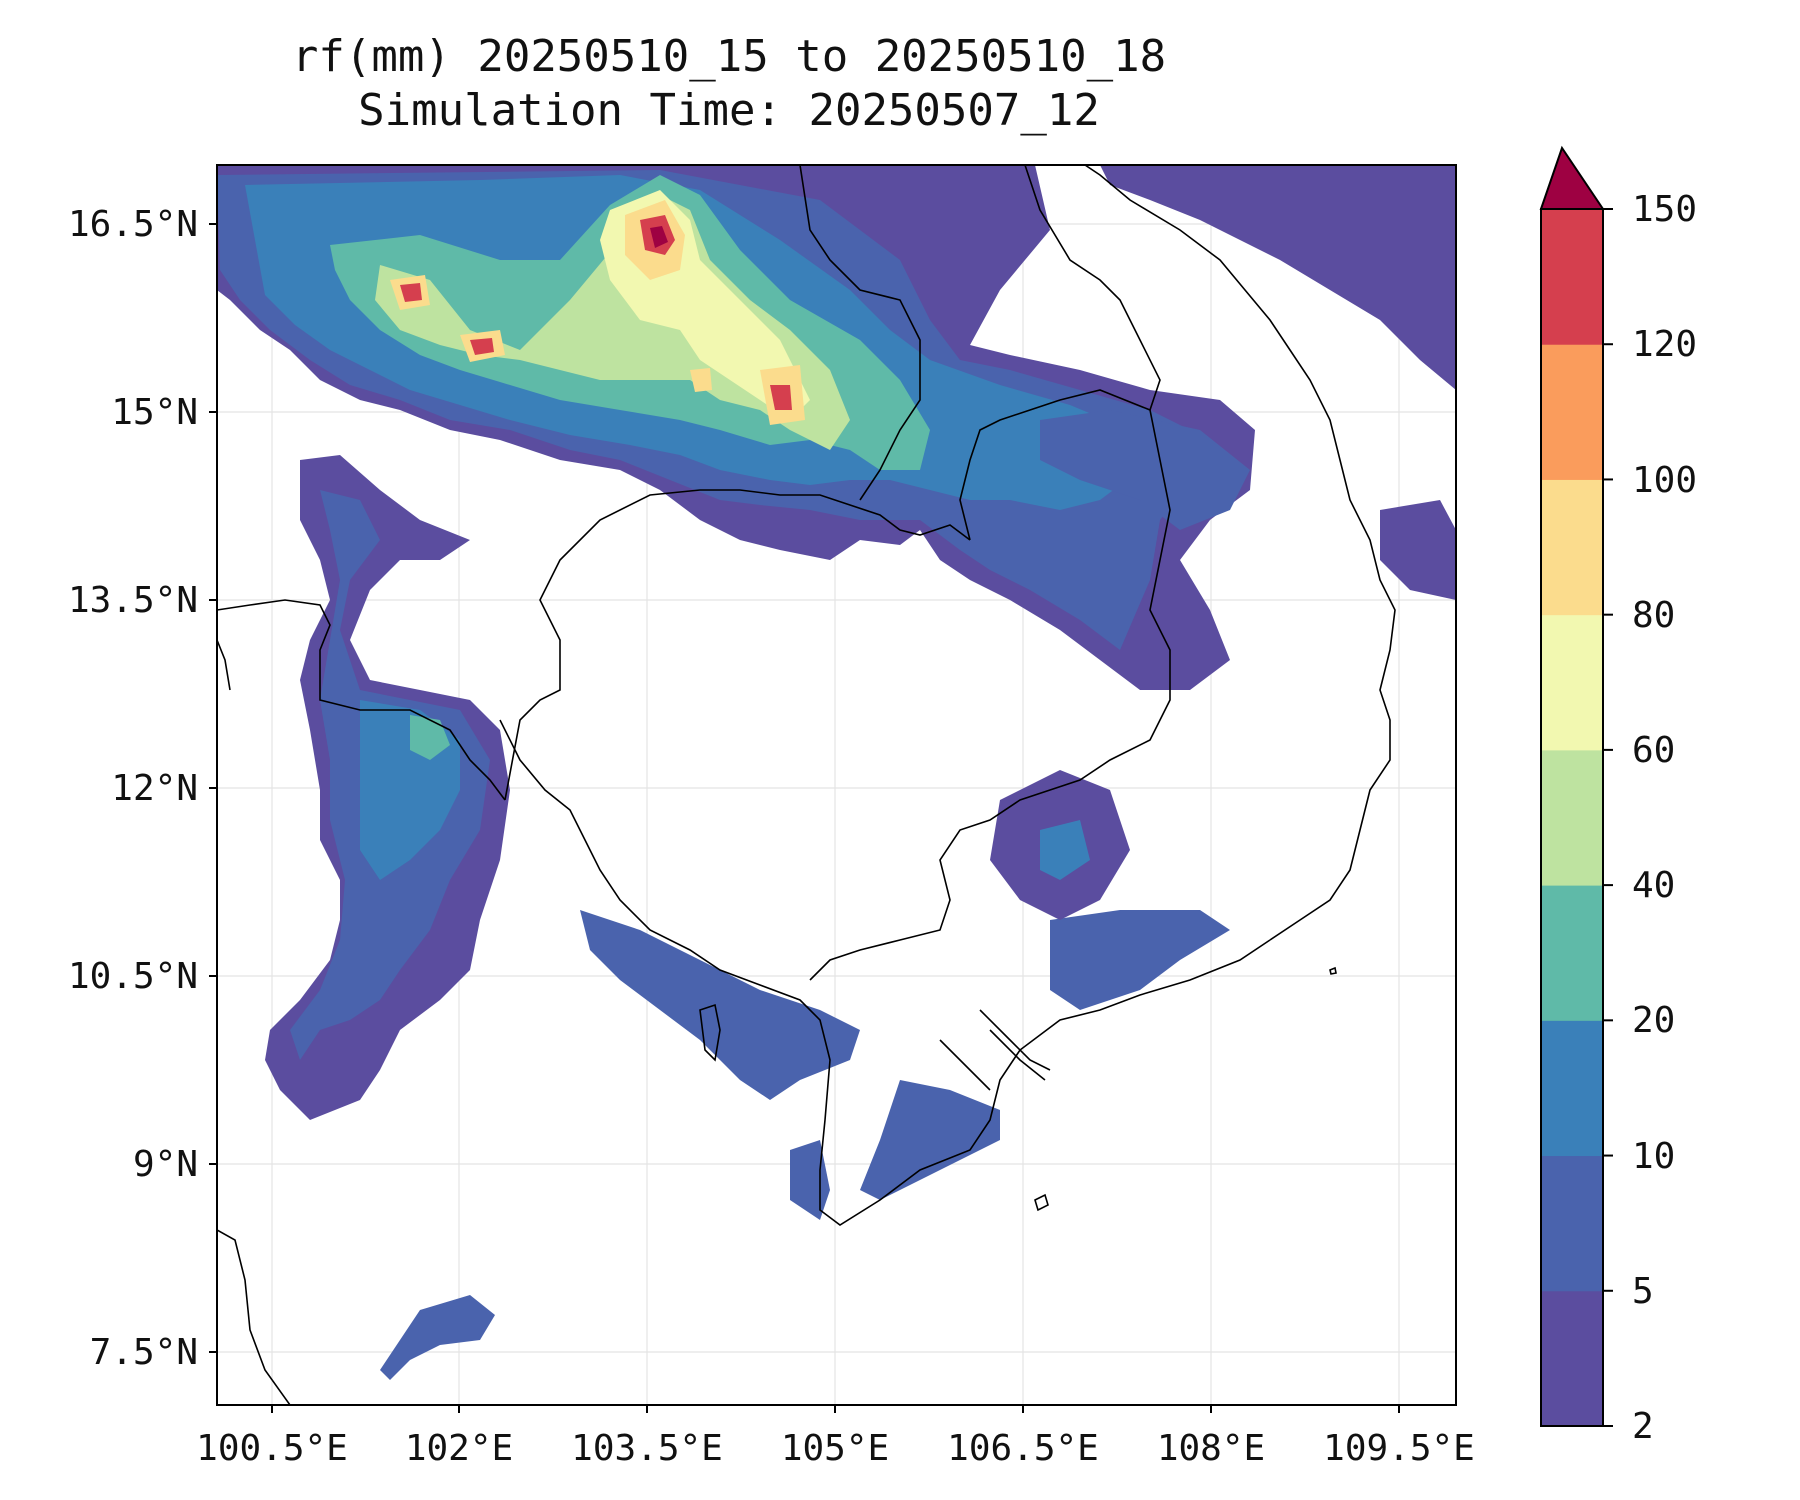  I want to click on y-tick-labels: 16.5°N 15°N 13.5°N 12°N 10.5°N 9°N 7.5°N, so click(133, 788).